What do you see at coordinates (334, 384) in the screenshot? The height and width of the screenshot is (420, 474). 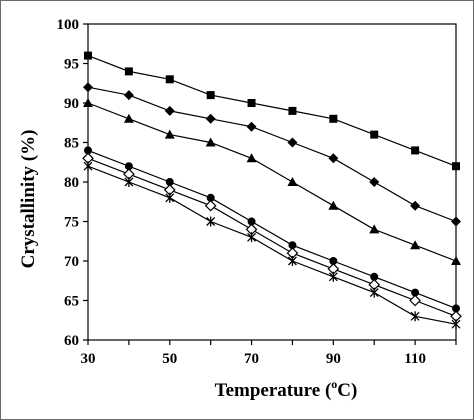 I see `x-axis-title-degree: o` at bounding box center [334, 384].